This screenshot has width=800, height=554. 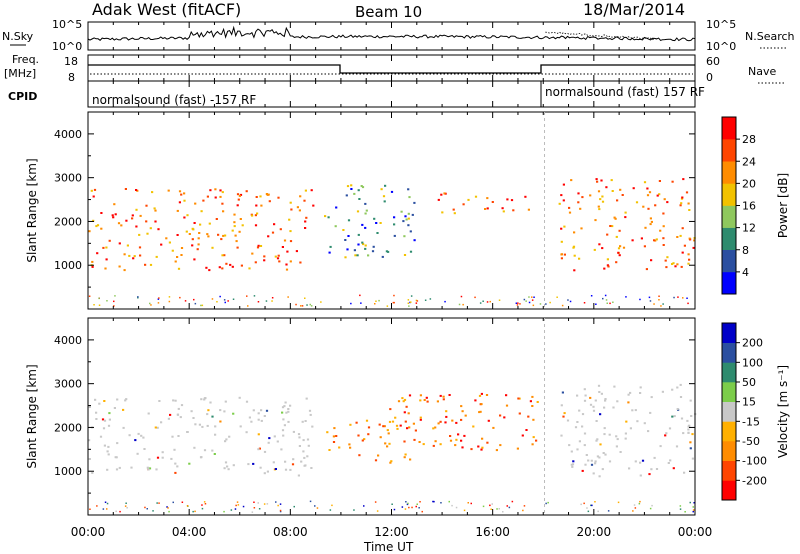 What do you see at coordinates (71, 61) in the screenshot?
I see `freq-tick-top: 18` at bounding box center [71, 61].